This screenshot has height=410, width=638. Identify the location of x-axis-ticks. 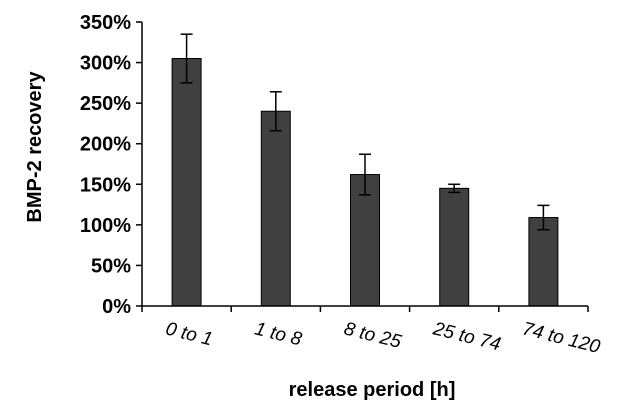
(365, 309).